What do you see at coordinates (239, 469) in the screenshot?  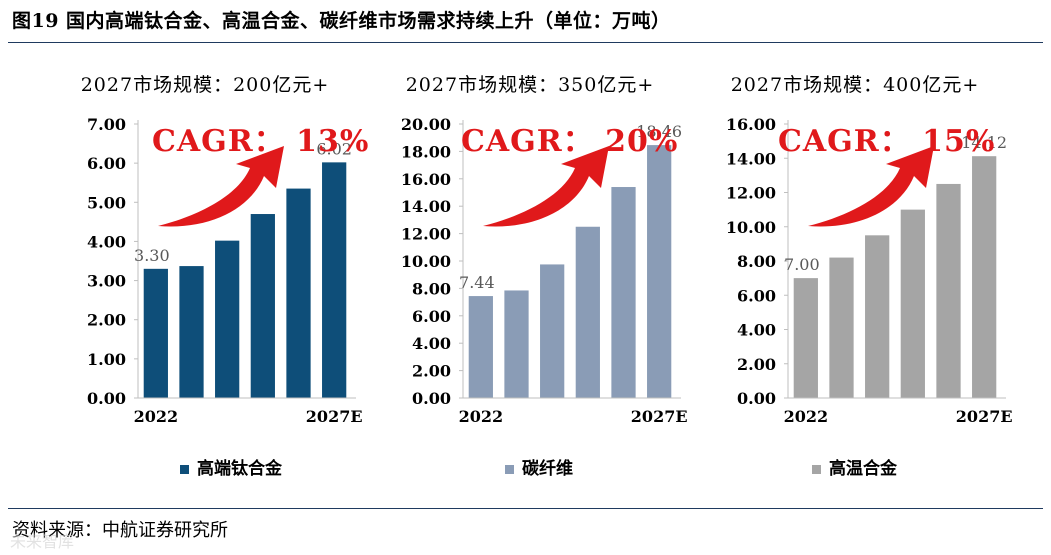 I see `legend-label: 高端钛合金` at bounding box center [239, 469].